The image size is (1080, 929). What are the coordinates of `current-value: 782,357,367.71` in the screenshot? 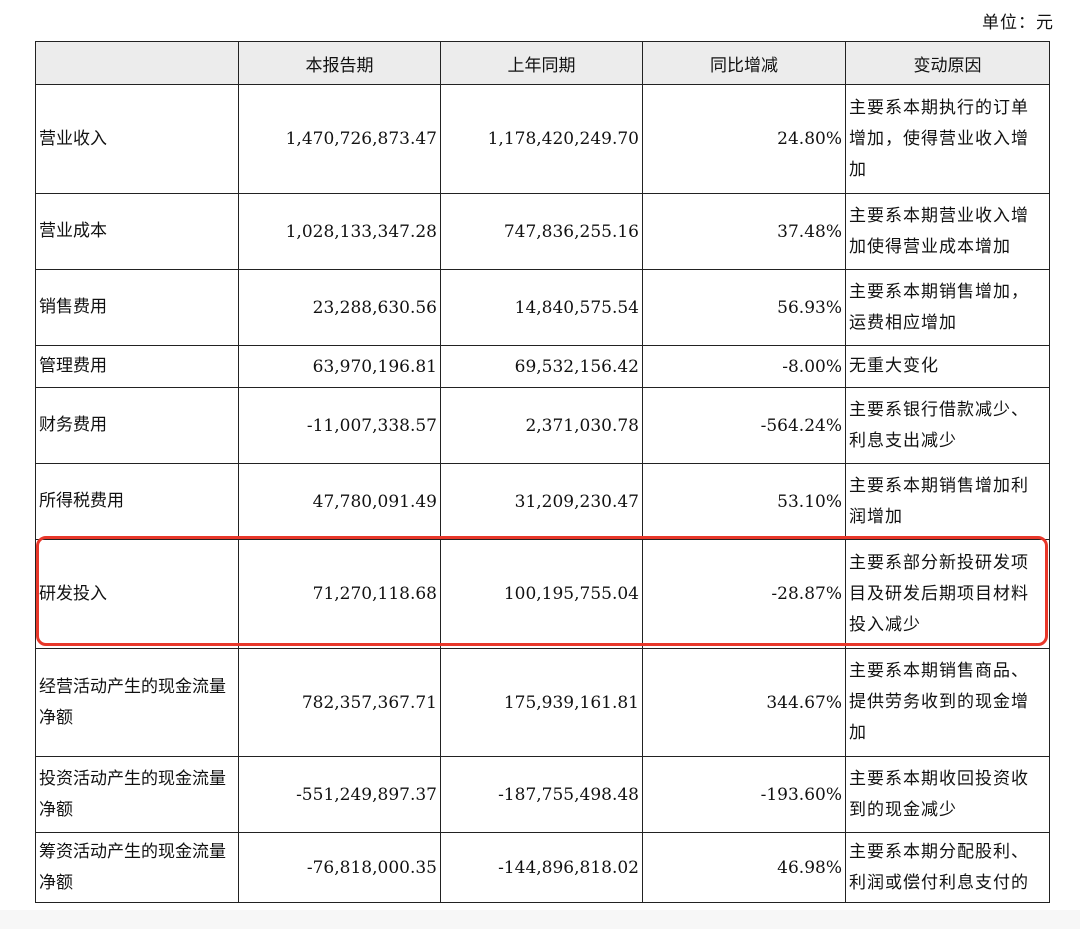 It's located at (339, 702).